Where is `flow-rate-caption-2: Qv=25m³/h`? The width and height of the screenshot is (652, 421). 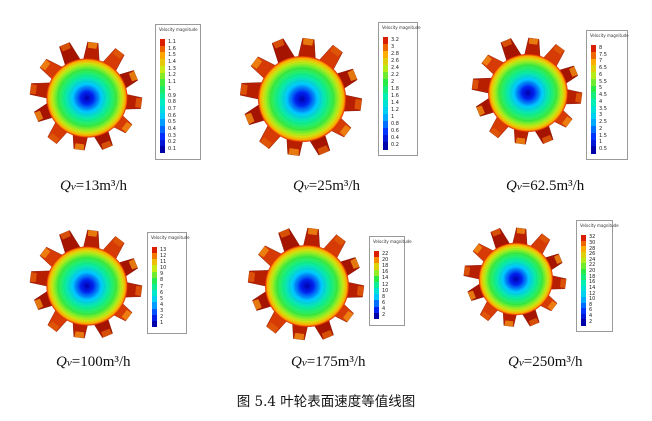
flow-rate-caption-2: Qv=25m³/h is located at coordinates (327, 186).